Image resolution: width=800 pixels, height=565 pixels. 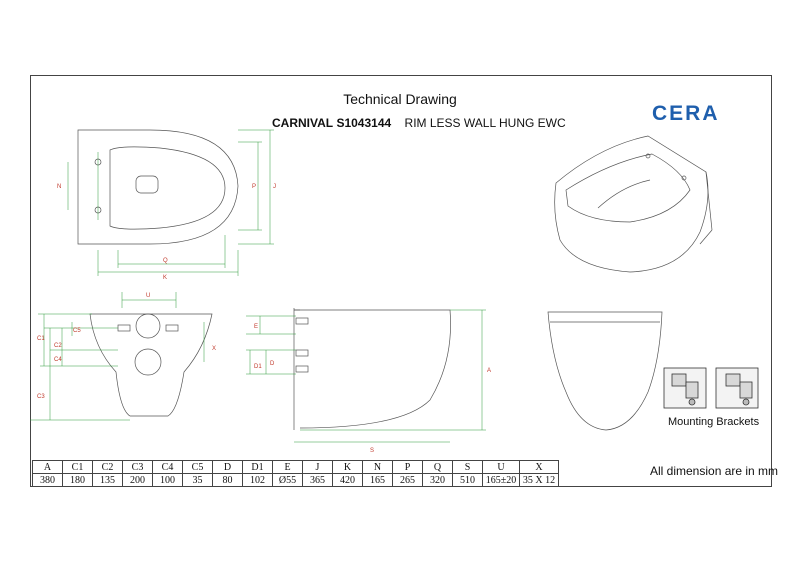 What do you see at coordinates (377, 467) in the screenshot?
I see `table-header-cell: N` at bounding box center [377, 467].